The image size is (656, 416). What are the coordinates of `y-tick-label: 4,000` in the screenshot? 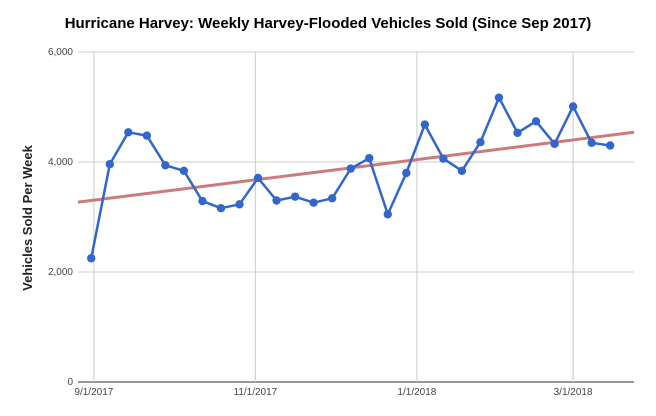 It's located at (60, 162).